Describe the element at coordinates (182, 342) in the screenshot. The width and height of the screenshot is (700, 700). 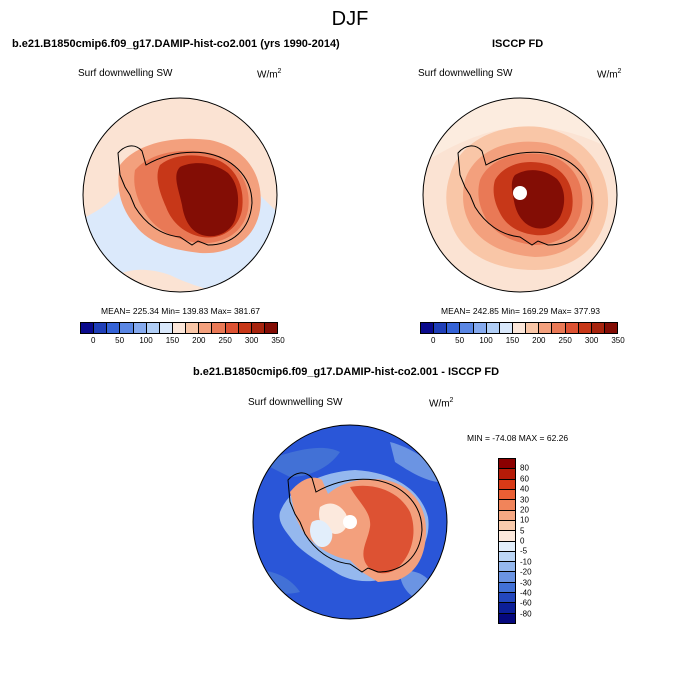
I see `panel1-colorbar-ticks: 0 50 100 150 200 250 300 350` at that location.